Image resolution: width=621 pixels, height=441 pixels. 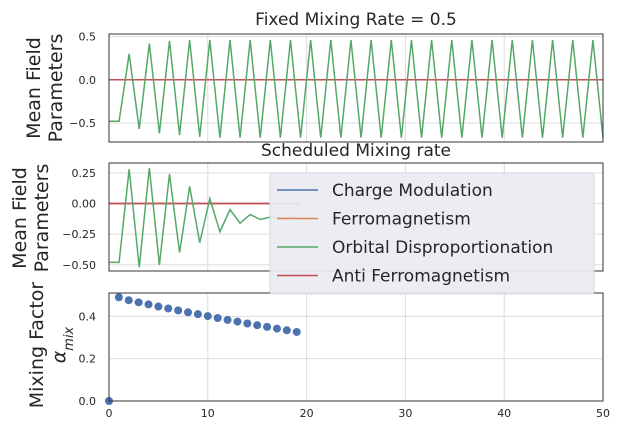 What do you see at coordinates (84, 204) in the screenshot?
I see `p2-ytick-label-1: 0.00` at bounding box center [84, 204].